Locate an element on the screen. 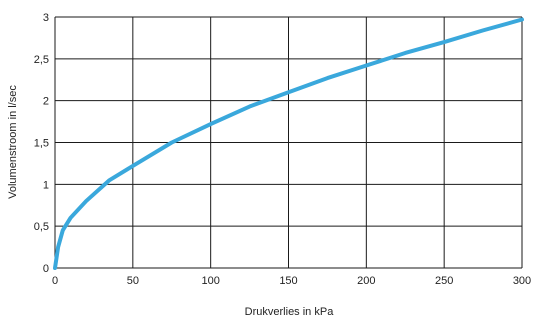 The image size is (537, 322). y-tick-label: 0,5 is located at coordinates (41, 227).